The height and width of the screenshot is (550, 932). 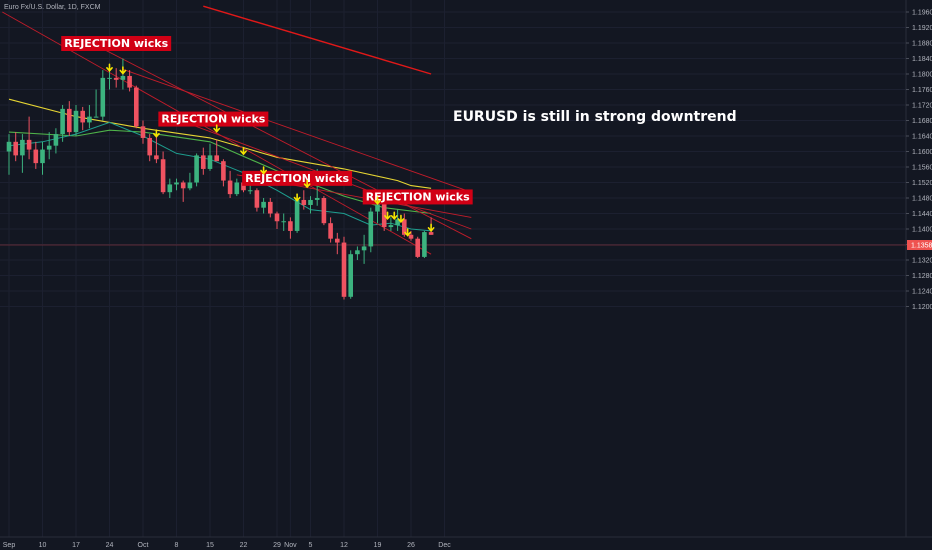 What do you see at coordinates (922, 168) in the screenshot?
I see `price-tick-label: 1.15600` at bounding box center [922, 168].